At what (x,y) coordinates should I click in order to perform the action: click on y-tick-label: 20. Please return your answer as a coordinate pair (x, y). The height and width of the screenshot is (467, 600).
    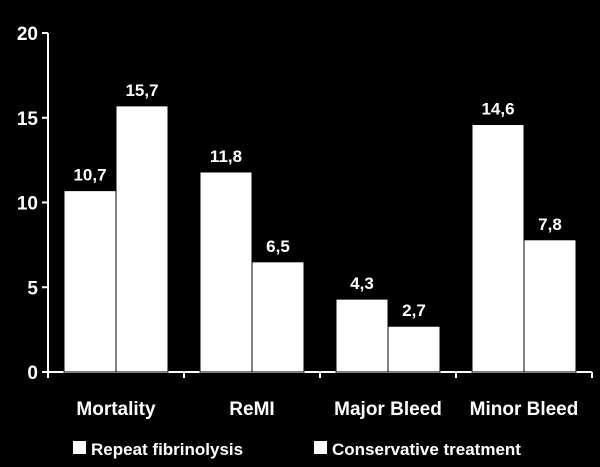
    Looking at the image, I should click on (27, 34).